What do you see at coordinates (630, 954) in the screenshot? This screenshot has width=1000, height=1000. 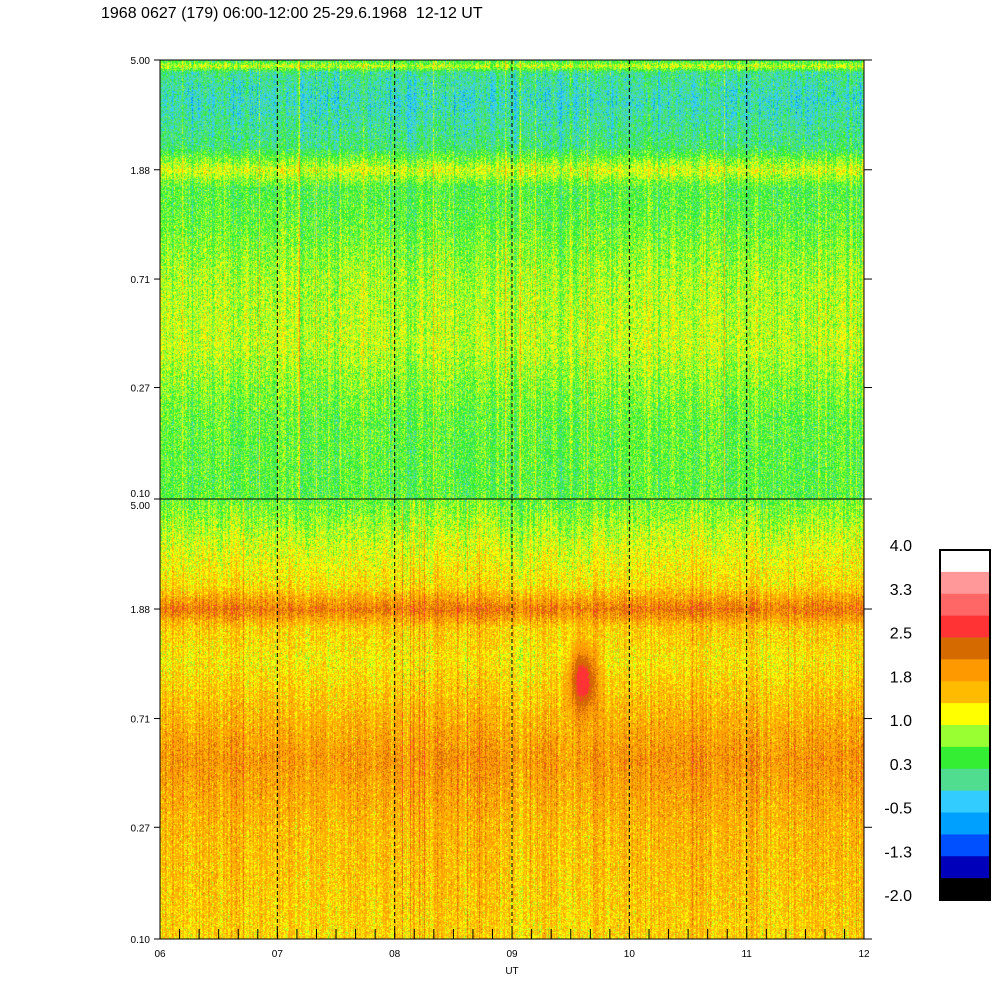 I see `x-tick-label: 10` at bounding box center [630, 954].